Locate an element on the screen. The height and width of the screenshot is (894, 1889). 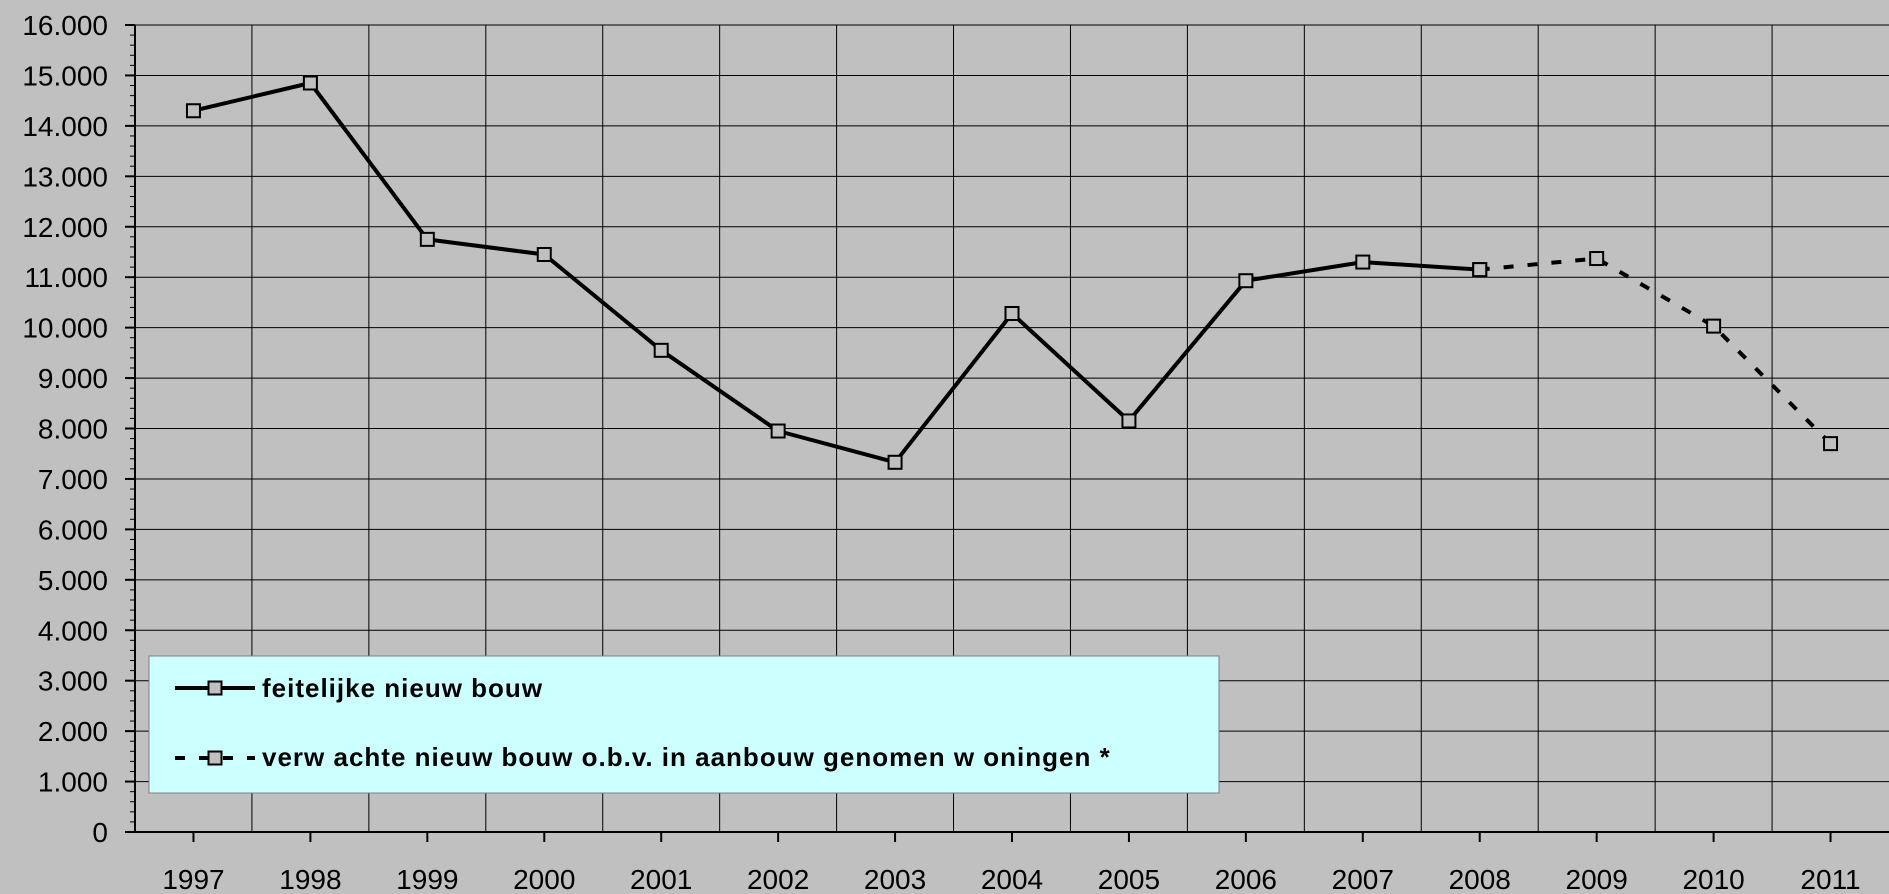
x-tick-label: 2000 is located at coordinates (544, 879).